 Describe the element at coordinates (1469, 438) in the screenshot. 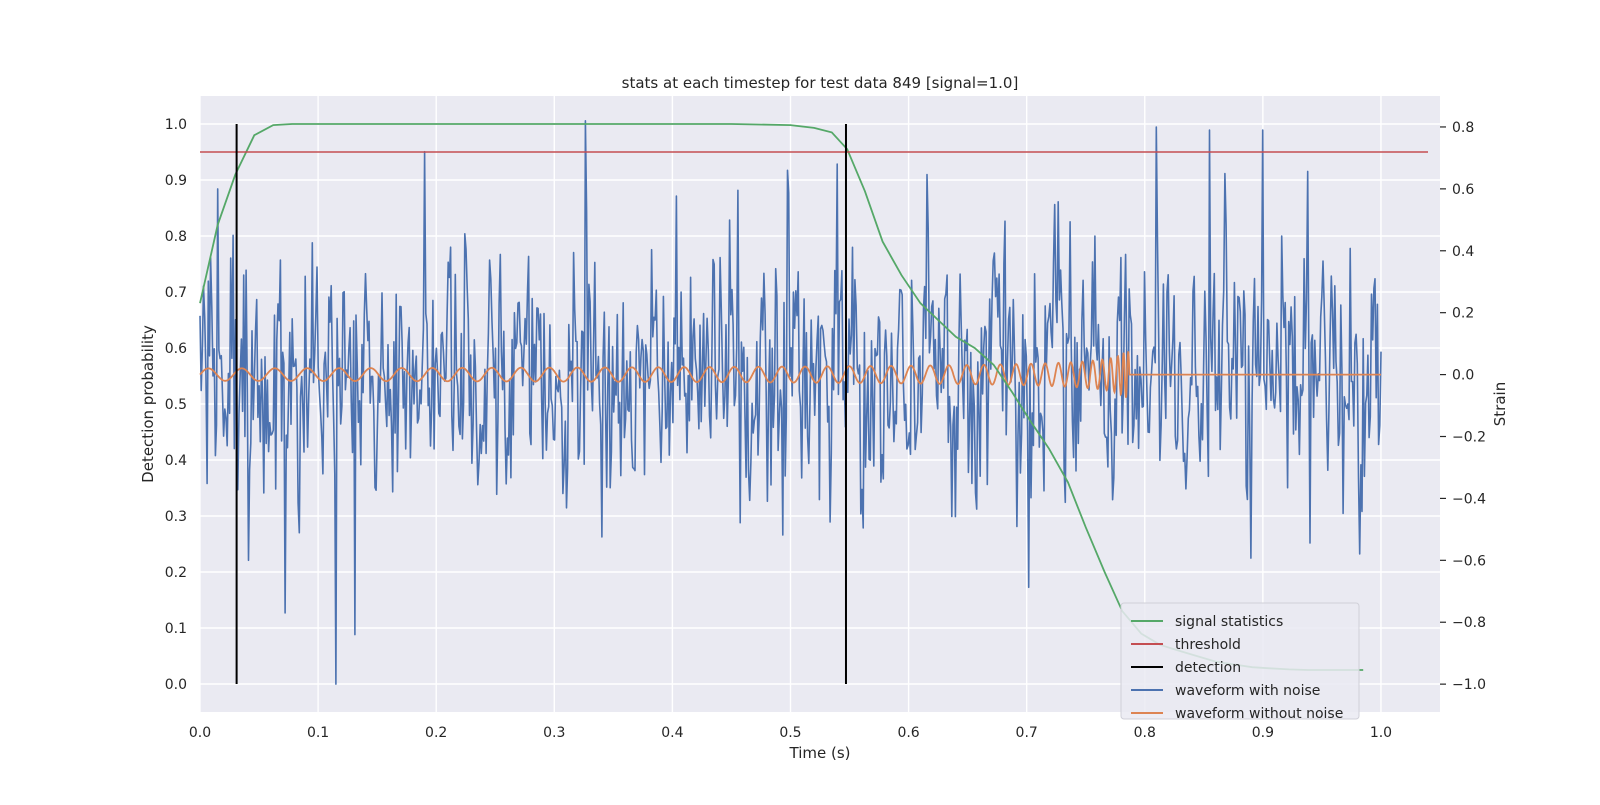

I see `y-right-tick-label: −0.2` at that location.